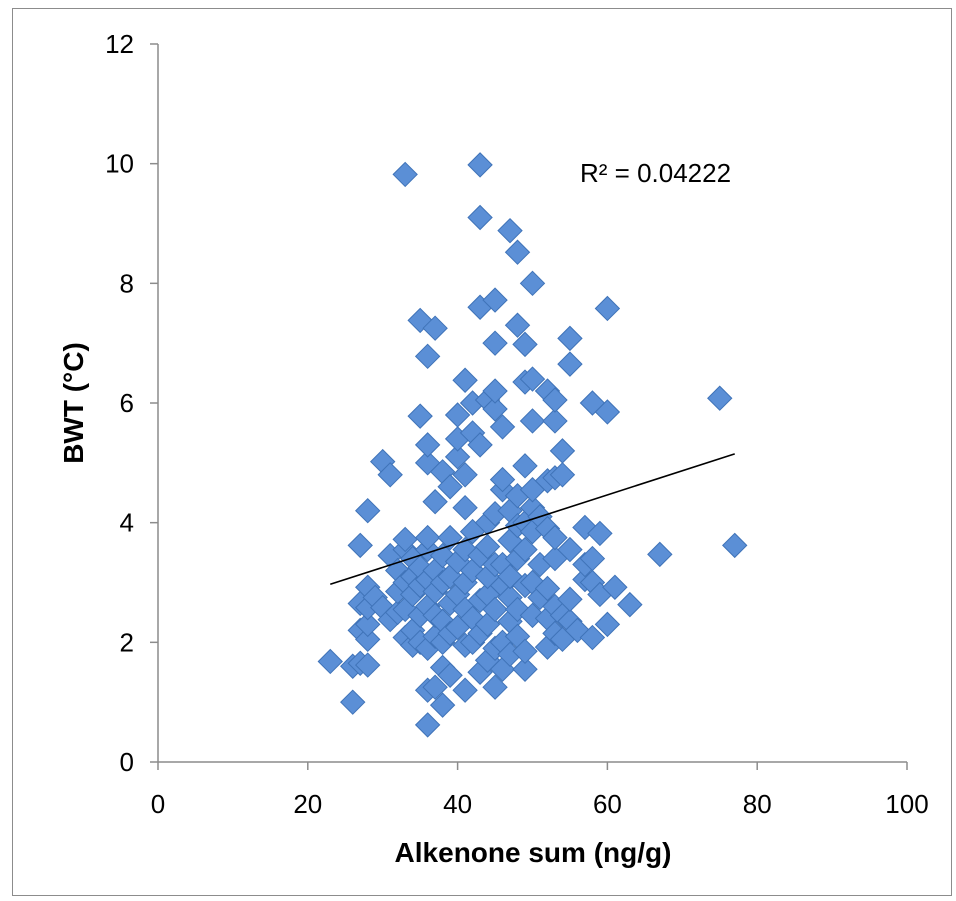  Describe the element at coordinates (127, 283) in the screenshot. I see `y-tick-label: 8` at that location.